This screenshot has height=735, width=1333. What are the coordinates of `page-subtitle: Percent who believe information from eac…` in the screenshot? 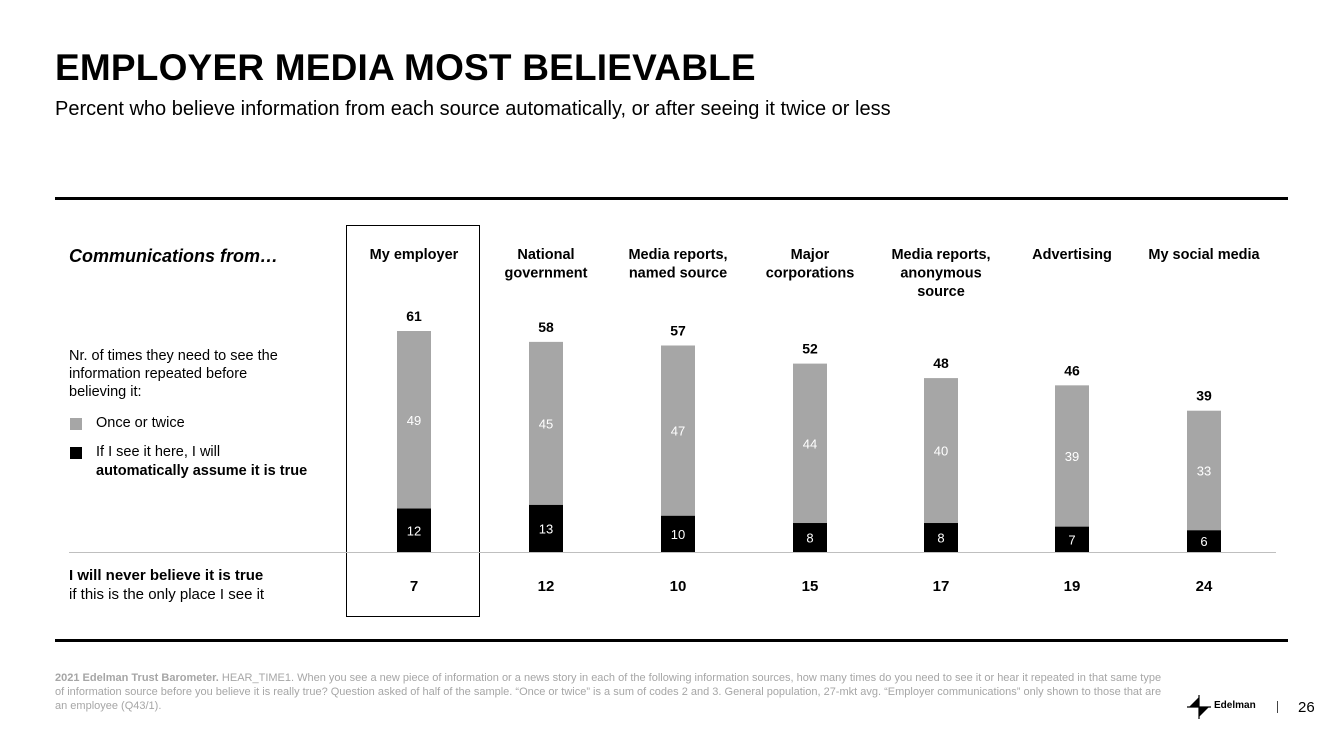 It's located at (473, 109).